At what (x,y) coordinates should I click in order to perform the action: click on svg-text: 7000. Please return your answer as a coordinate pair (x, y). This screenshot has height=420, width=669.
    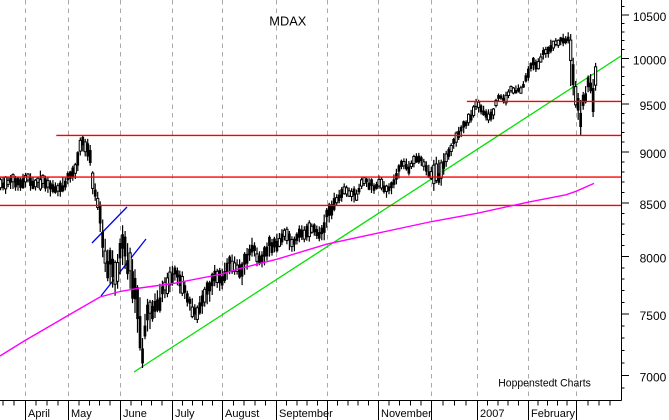
    Looking at the image, I should click on (653, 377).